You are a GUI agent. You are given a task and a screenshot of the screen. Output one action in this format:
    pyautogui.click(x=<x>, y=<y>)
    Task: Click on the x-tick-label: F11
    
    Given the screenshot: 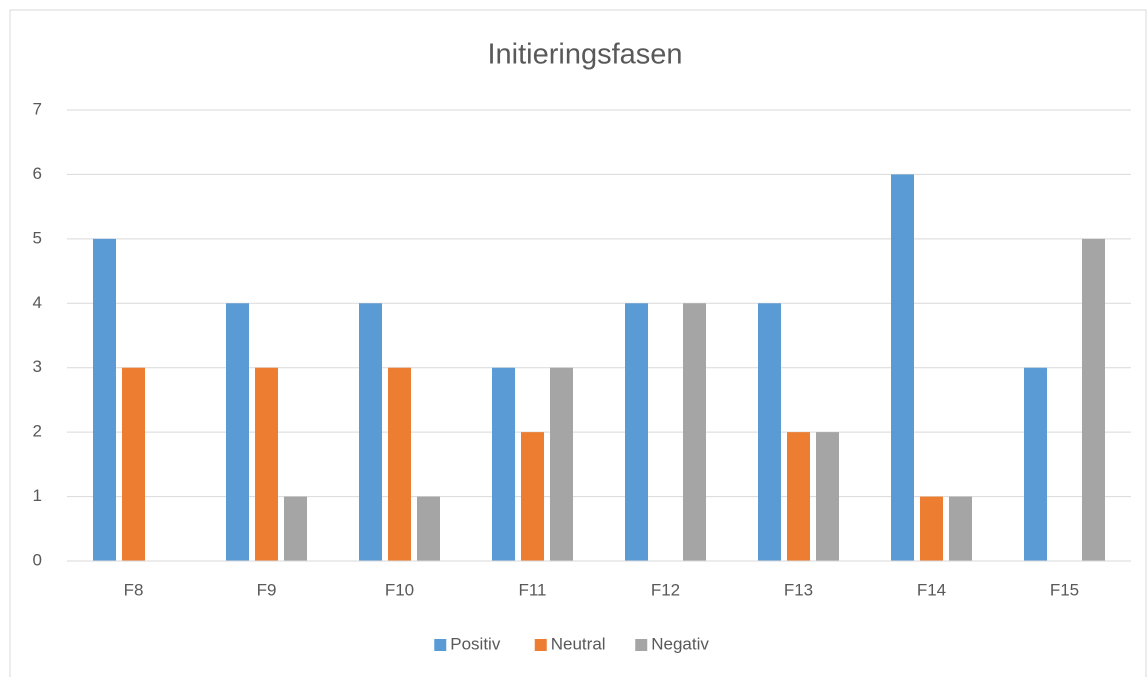 What is the action you would take?
    pyautogui.click(x=532, y=589)
    